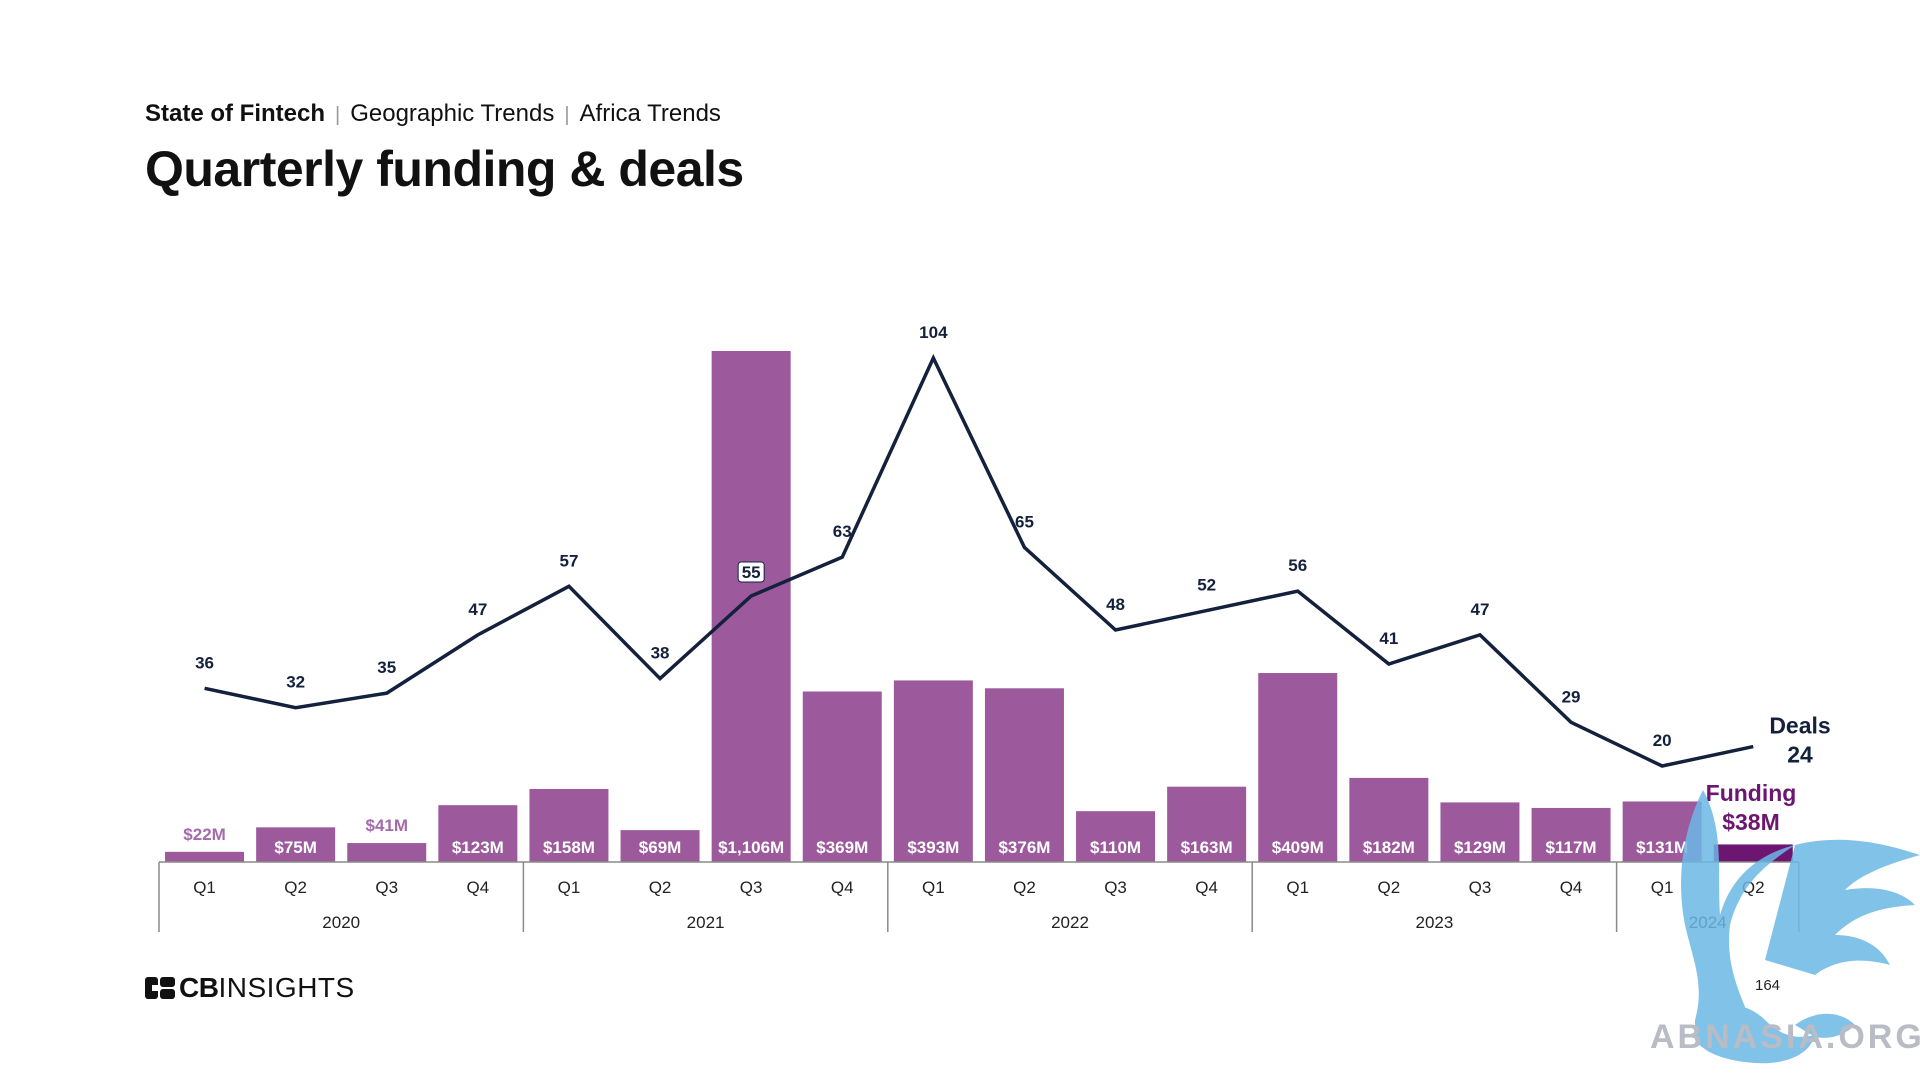  I want to click on funding-bar-label: $158M, so click(569, 847).